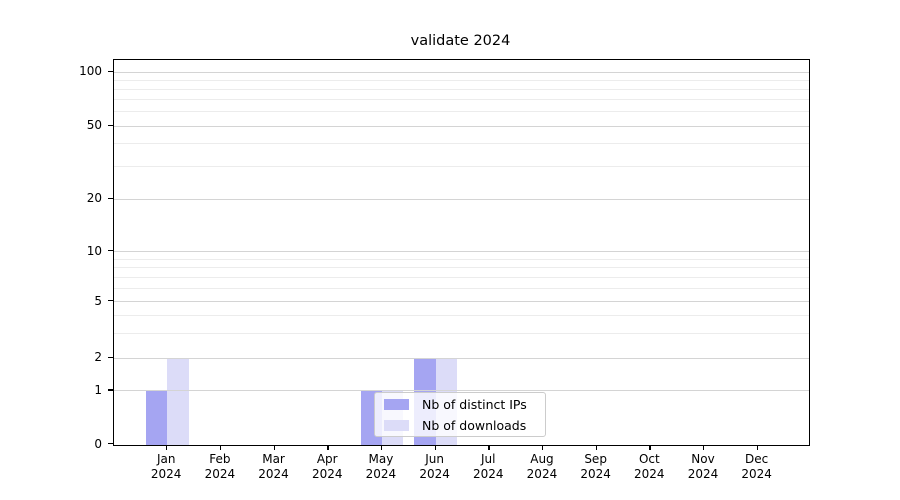 This screenshot has height=500, width=900. What do you see at coordinates (98, 357) in the screenshot?
I see `y-tick-label: 2` at bounding box center [98, 357].